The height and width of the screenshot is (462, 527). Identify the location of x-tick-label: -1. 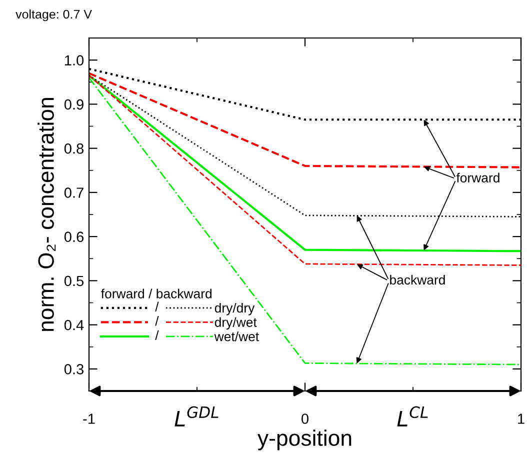
(89, 419).